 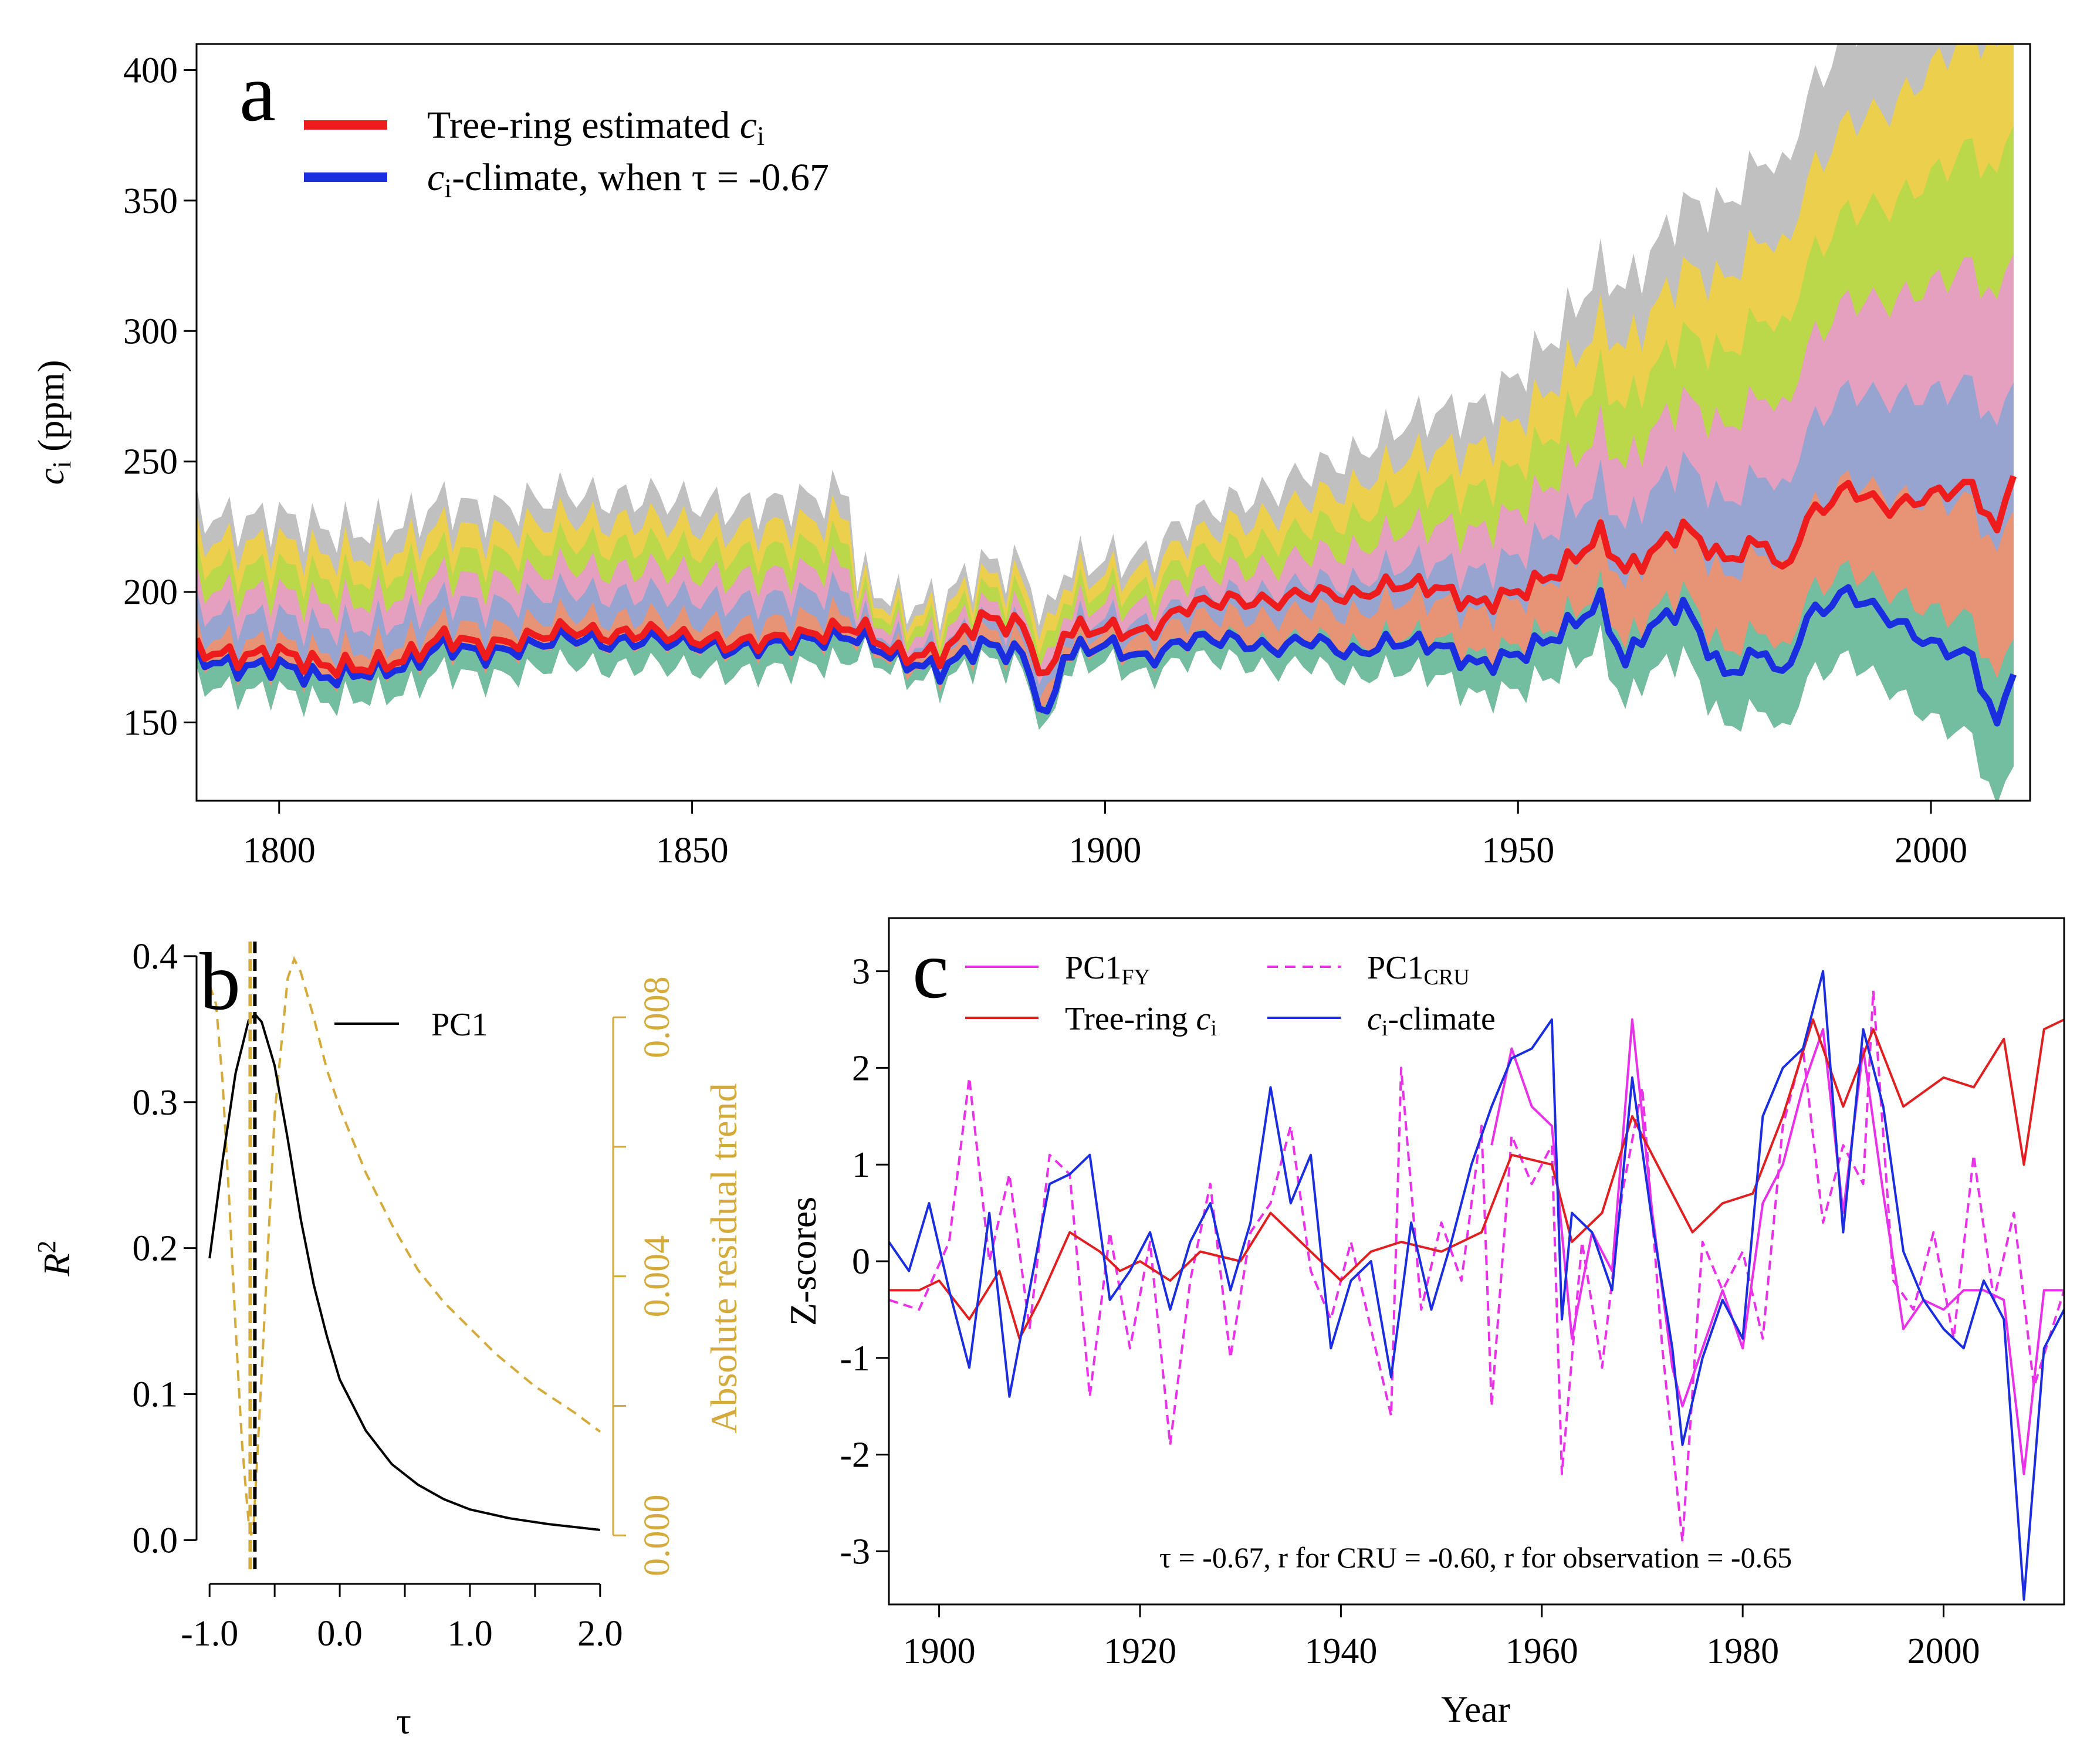 I want to click on x-tick-label: 1.0, so click(x=470, y=1634).